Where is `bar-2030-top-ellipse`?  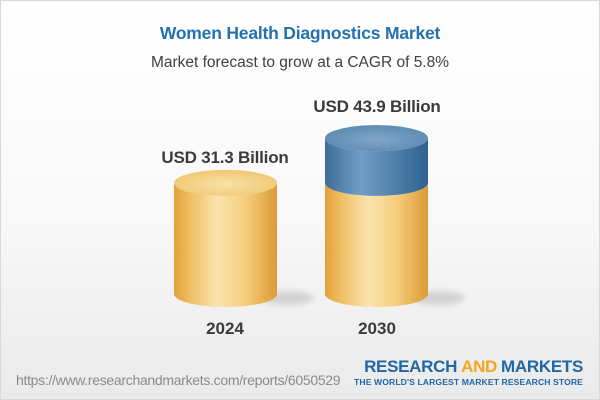
bar-2030-top-ellipse is located at coordinates (376, 138).